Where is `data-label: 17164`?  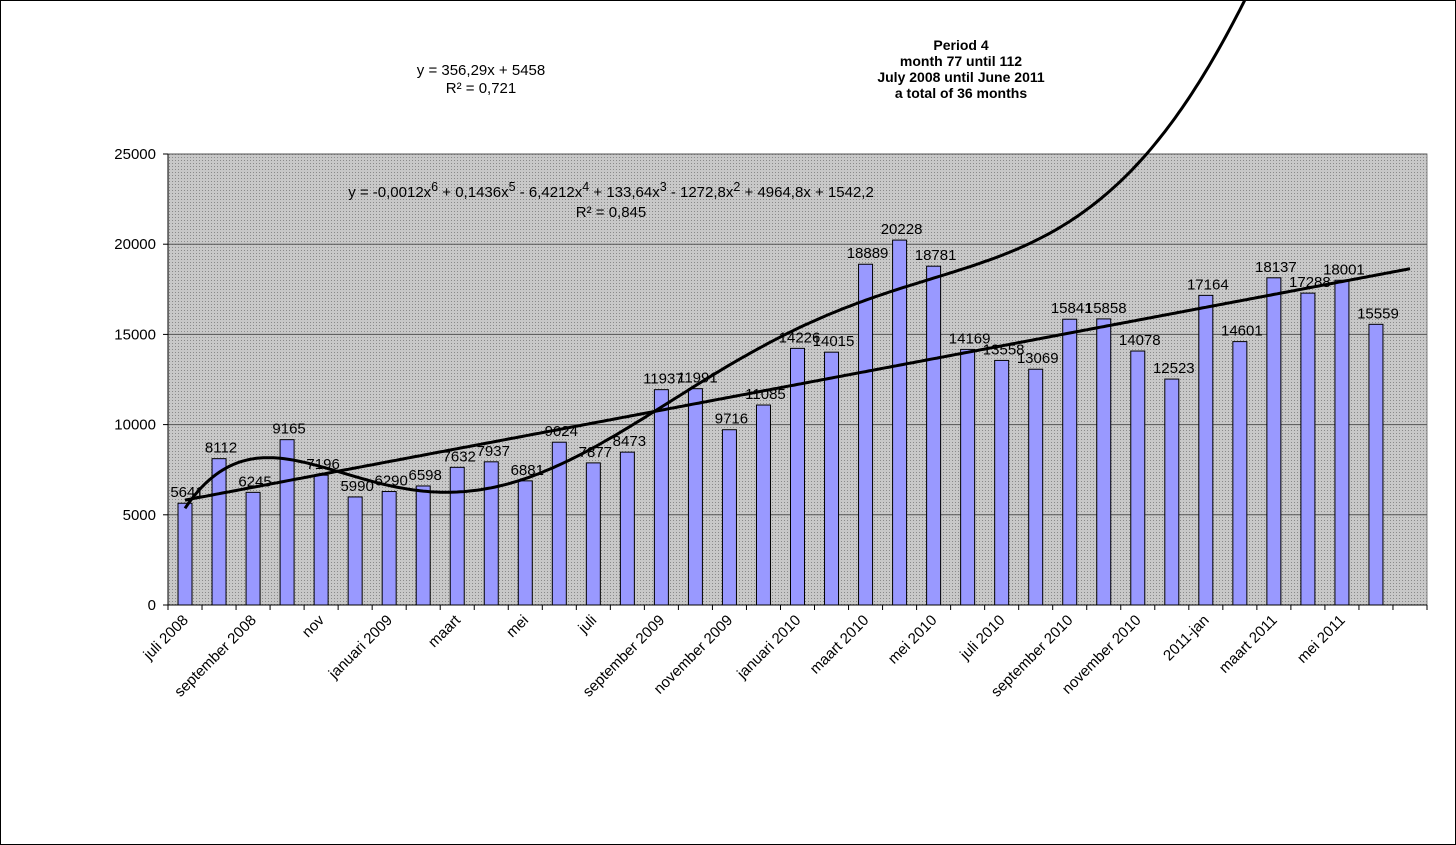
data-label: 17164 is located at coordinates (1208, 284).